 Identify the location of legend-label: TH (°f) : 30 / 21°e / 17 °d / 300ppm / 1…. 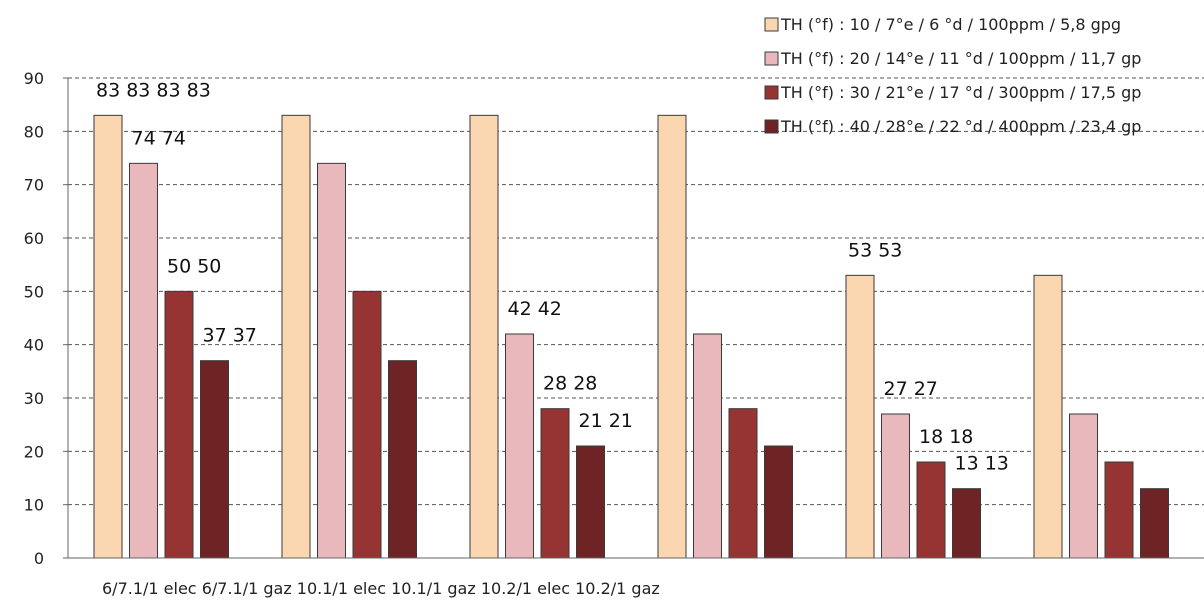
(960, 92).